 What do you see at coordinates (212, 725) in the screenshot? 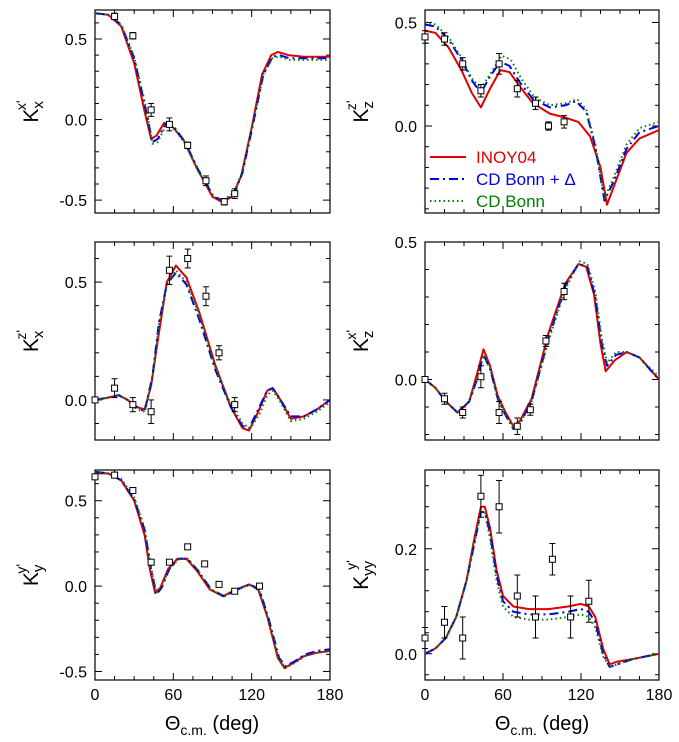
I see `x-axis-label-left: Θc.m. (deg)` at bounding box center [212, 725].